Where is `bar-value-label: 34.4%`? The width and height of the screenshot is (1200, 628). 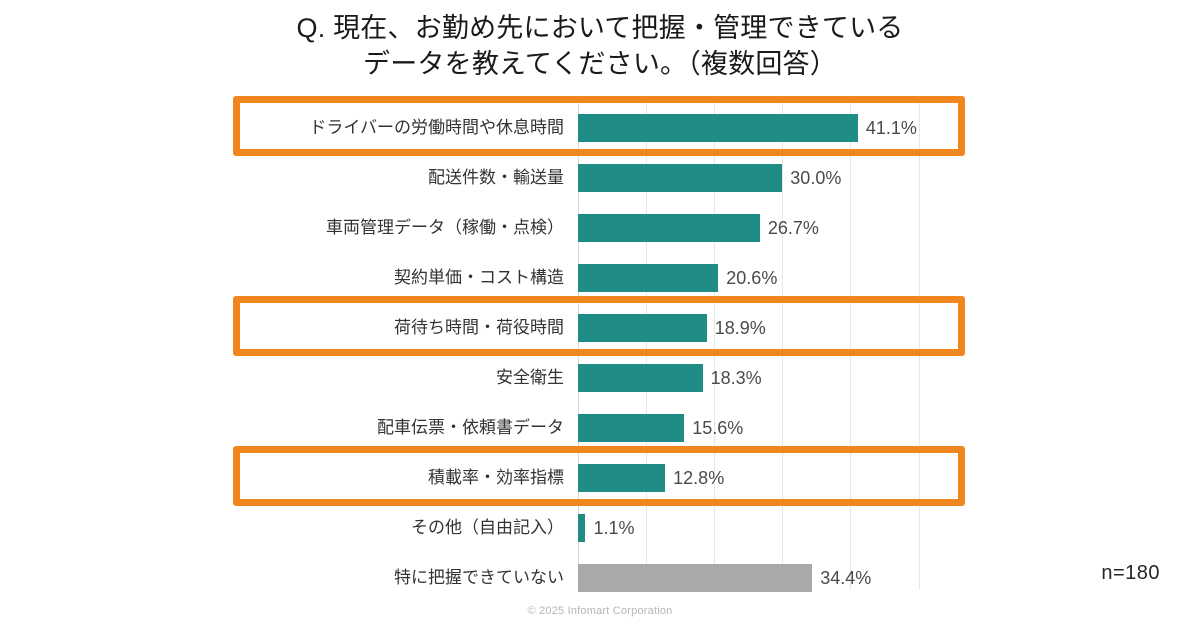 bar-value-label: 34.4% is located at coordinates (846, 578).